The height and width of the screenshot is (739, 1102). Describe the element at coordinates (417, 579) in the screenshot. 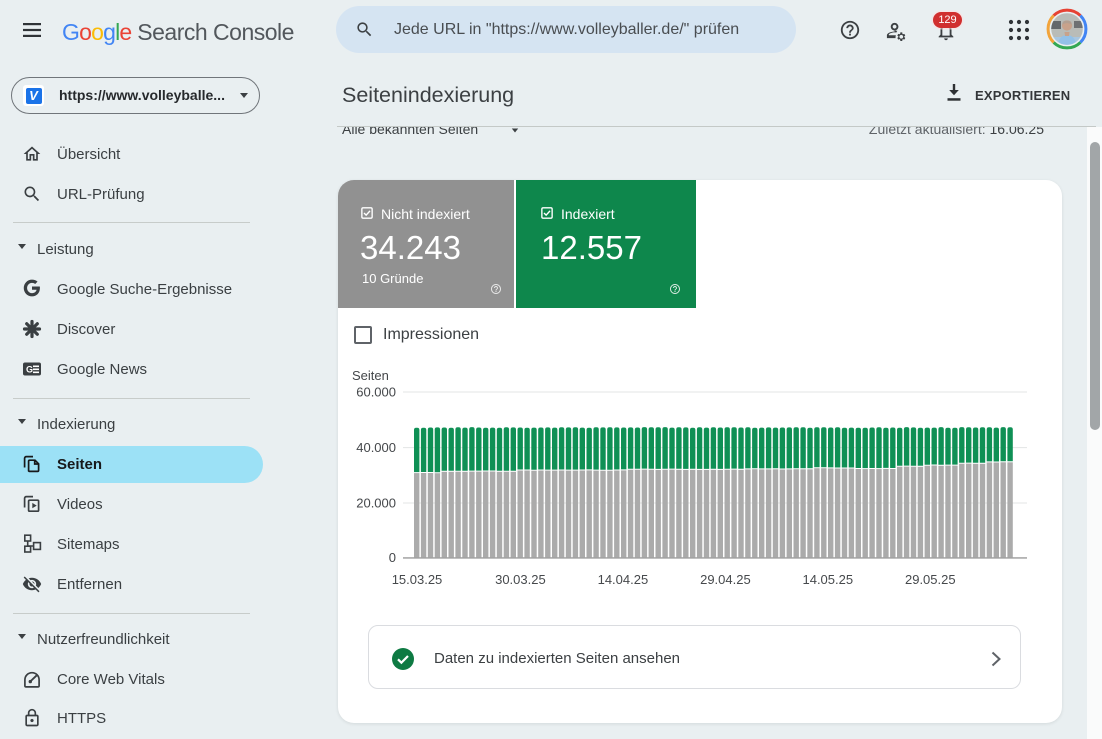

I see `svg-text: 15.03.25` at that location.